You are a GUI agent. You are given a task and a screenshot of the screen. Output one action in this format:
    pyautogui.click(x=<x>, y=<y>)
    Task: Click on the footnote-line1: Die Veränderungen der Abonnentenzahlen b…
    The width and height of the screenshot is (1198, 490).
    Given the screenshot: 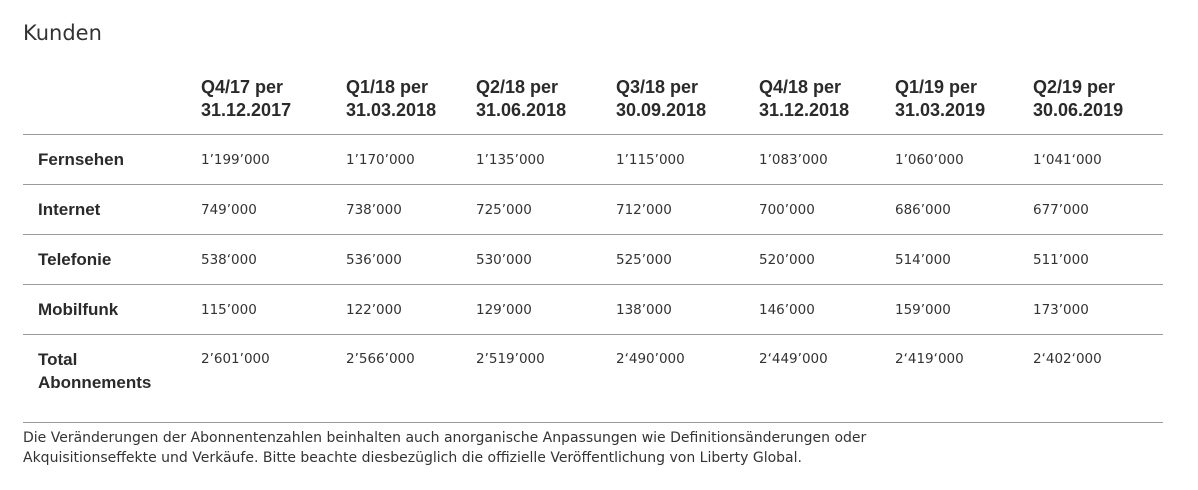 What is the action you would take?
    pyautogui.click(x=445, y=438)
    